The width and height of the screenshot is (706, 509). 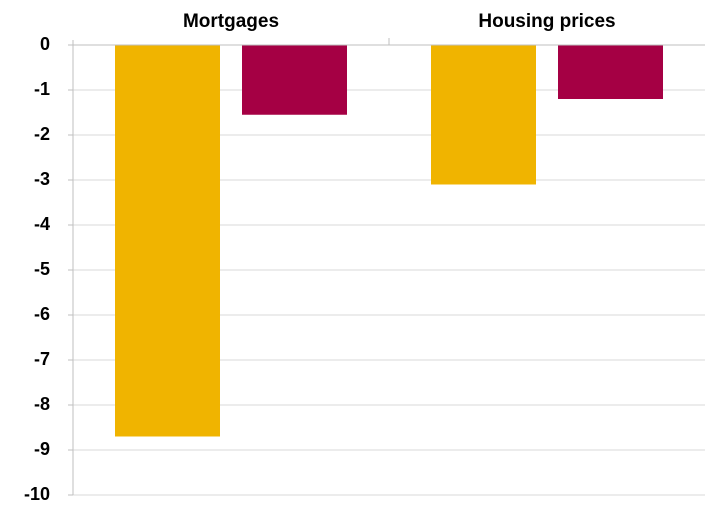 What do you see at coordinates (42, 404) in the screenshot?
I see `y-tick-label: -8` at bounding box center [42, 404].